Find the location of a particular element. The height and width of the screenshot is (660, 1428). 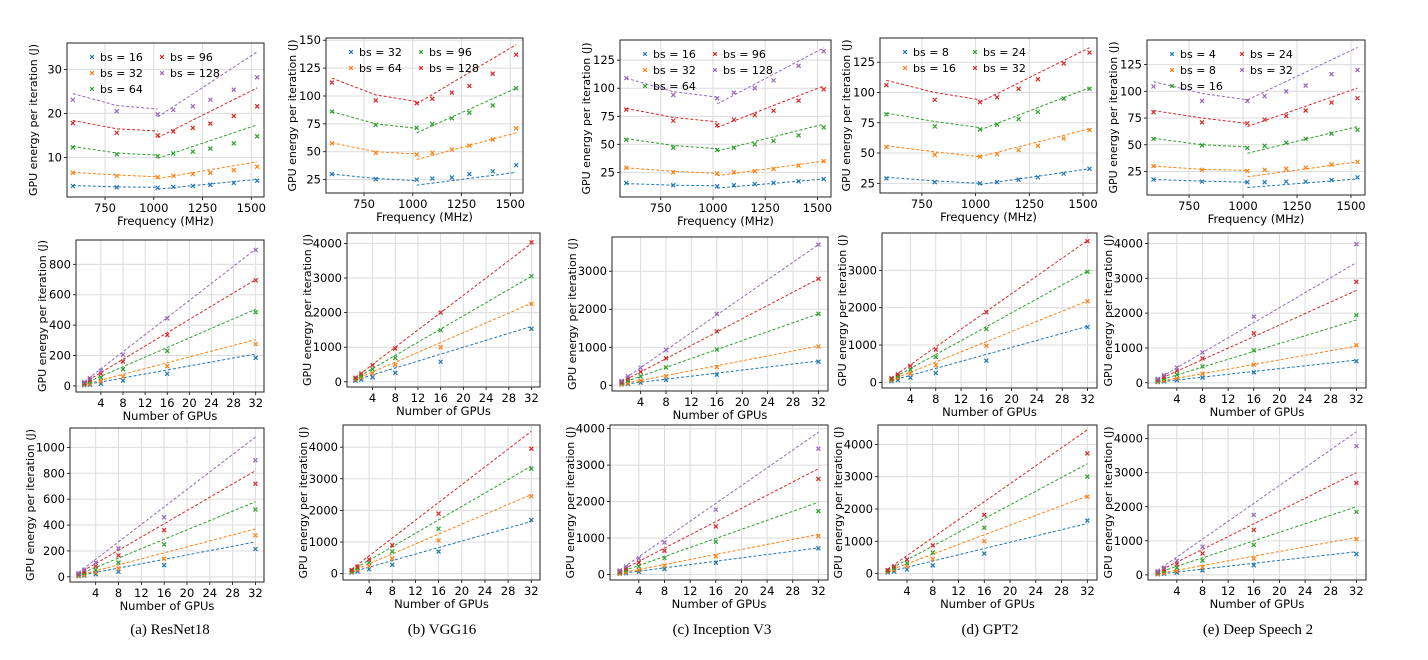

y-tick-label: 100 is located at coordinates (864, 92).